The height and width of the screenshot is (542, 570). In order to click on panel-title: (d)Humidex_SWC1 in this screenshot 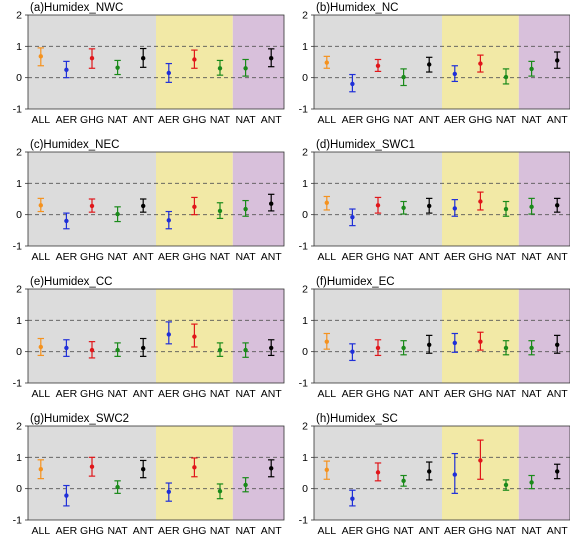, I will do `click(365, 145)`.